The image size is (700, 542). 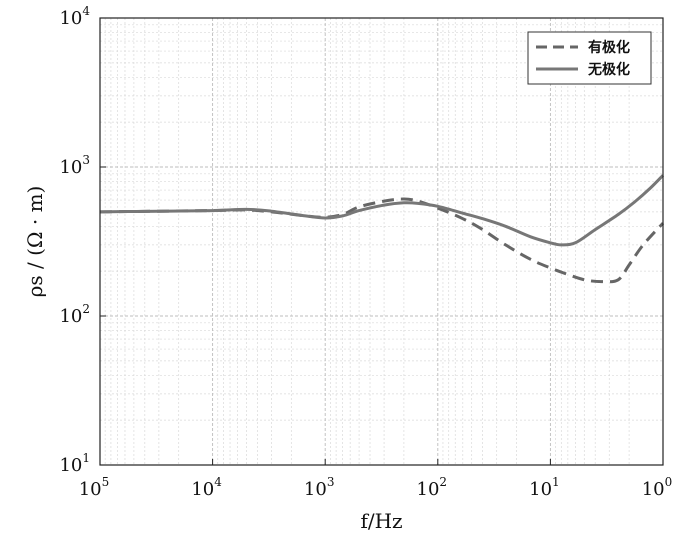 What do you see at coordinates (35, 242) in the screenshot?
I see `y-axis-label: ρs / (Ω · m)` at bounding box center [35, 242].